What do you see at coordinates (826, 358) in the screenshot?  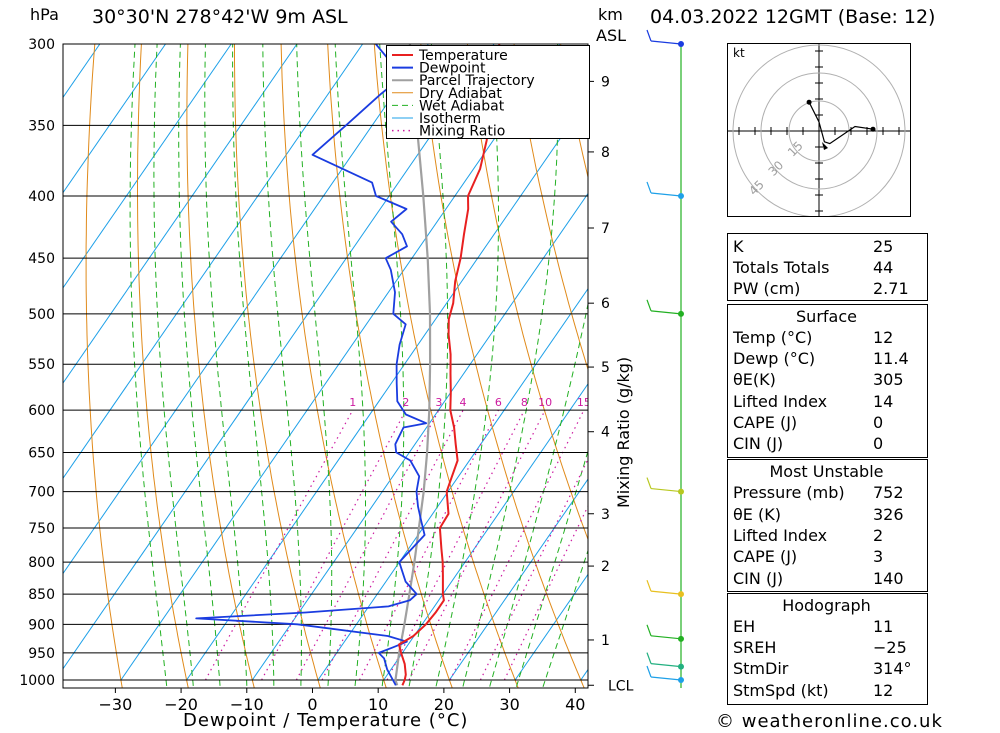 I see `surface-dewp-row: Dewp (°C) 11.4` at bounding box center [826, 358].